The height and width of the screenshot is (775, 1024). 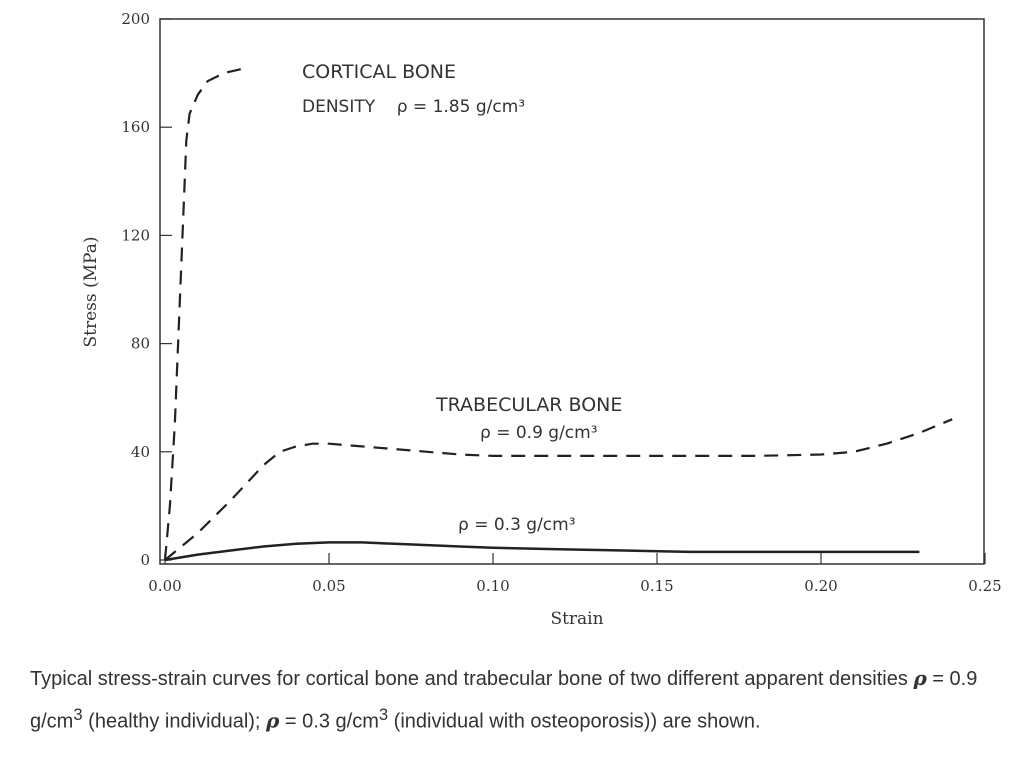 What do you see at coordinates (492, 586) in the screenshot?
I see `x-tick-label: 0.10` at bounding box center [492, 586].